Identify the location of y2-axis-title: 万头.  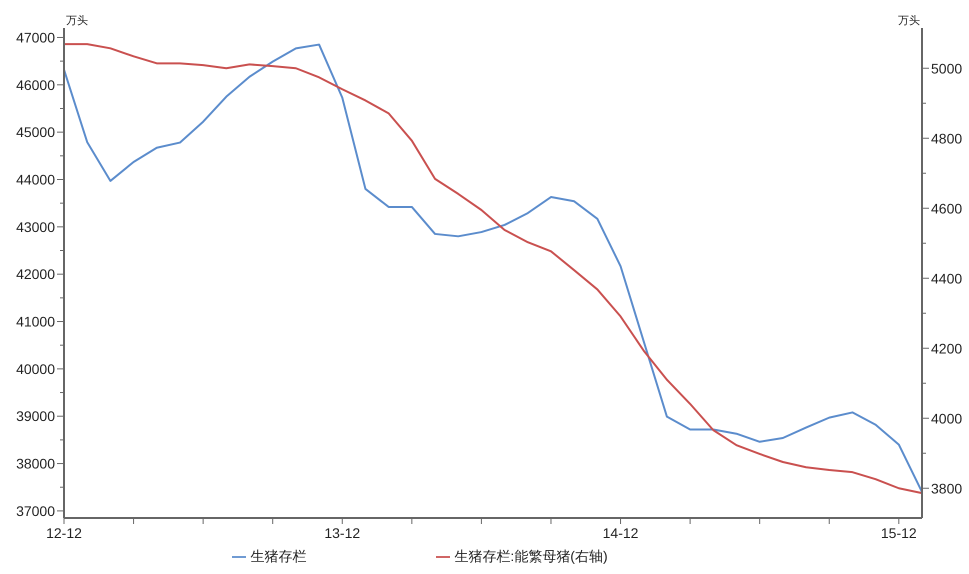
(909, 20).